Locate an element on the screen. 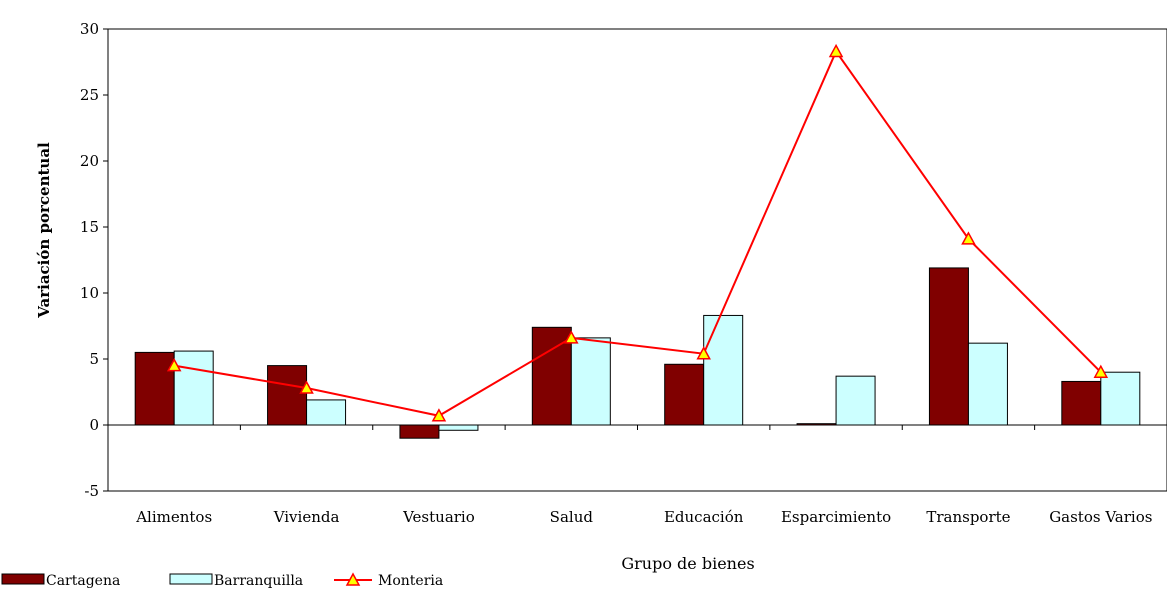 The image size is (1167, 589). legend: Cartagena Barranquilla Monteria is located at coordinates (222, 580).